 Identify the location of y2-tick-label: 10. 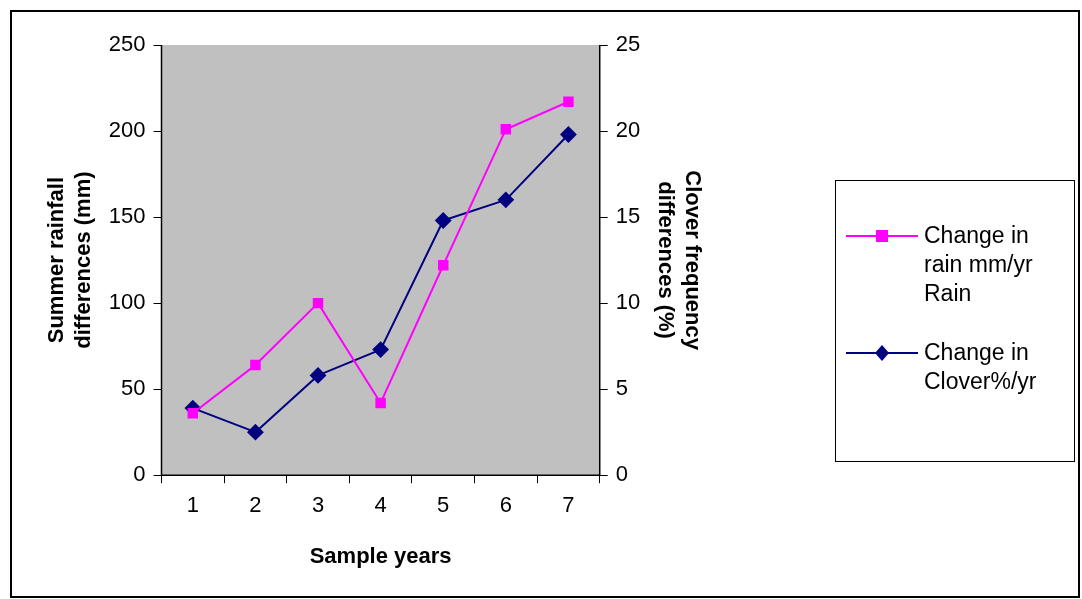
(628, 302).